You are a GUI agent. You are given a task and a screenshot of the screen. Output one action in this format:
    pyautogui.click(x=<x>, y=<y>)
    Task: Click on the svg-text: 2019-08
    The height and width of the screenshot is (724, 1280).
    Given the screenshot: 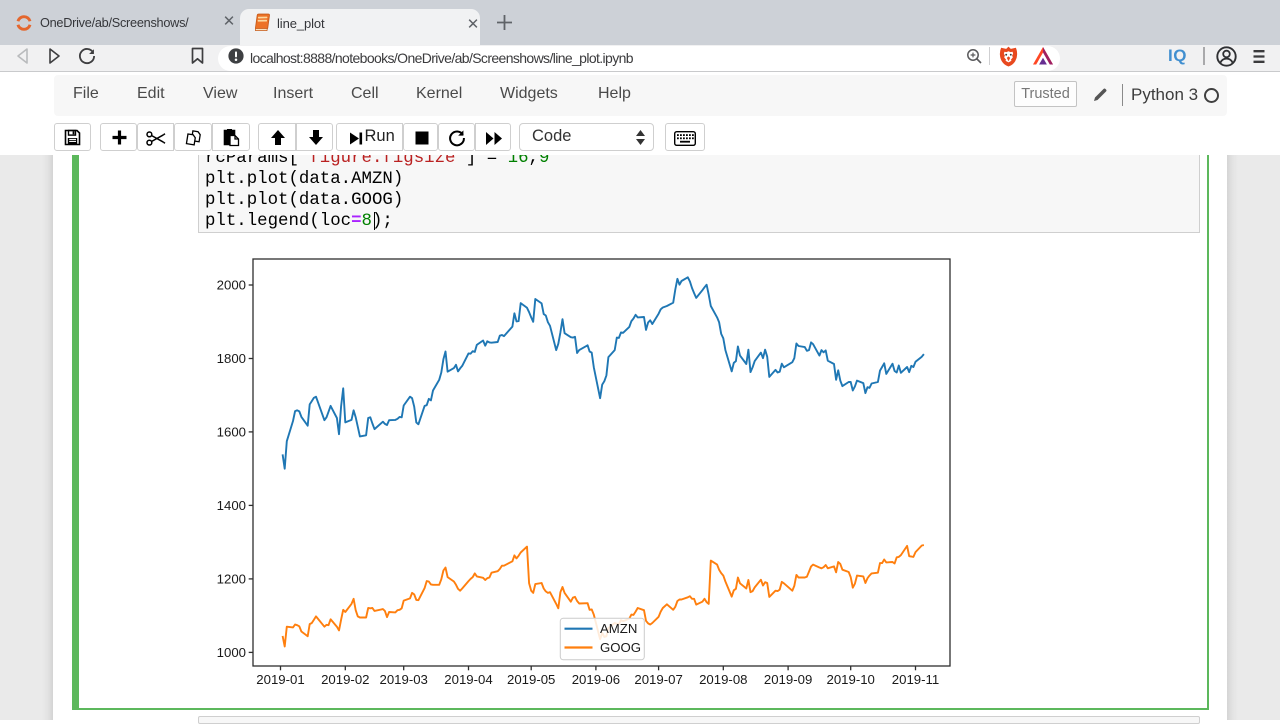 What is the action you would take?
    pyautogui.click(x=723, y=679)
    